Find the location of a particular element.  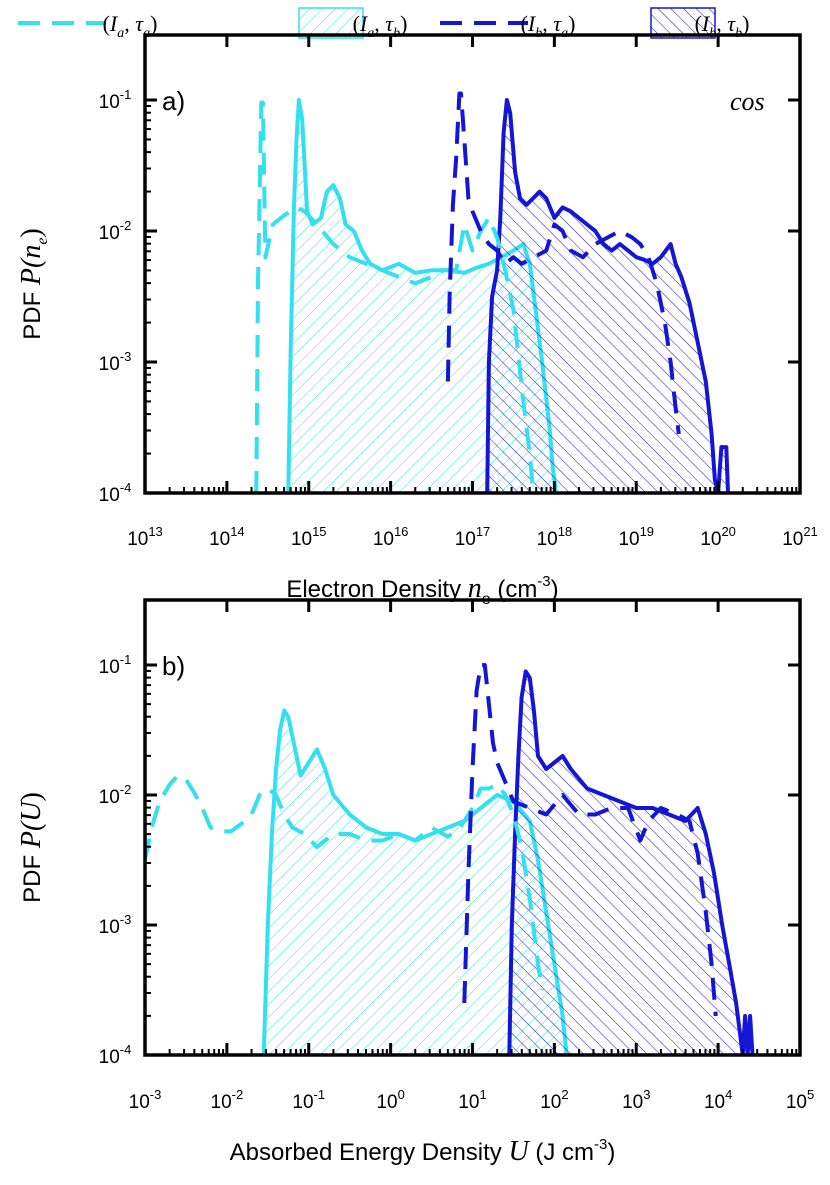

x-tick-label: 10³ is located at coordinates (636, 1100).